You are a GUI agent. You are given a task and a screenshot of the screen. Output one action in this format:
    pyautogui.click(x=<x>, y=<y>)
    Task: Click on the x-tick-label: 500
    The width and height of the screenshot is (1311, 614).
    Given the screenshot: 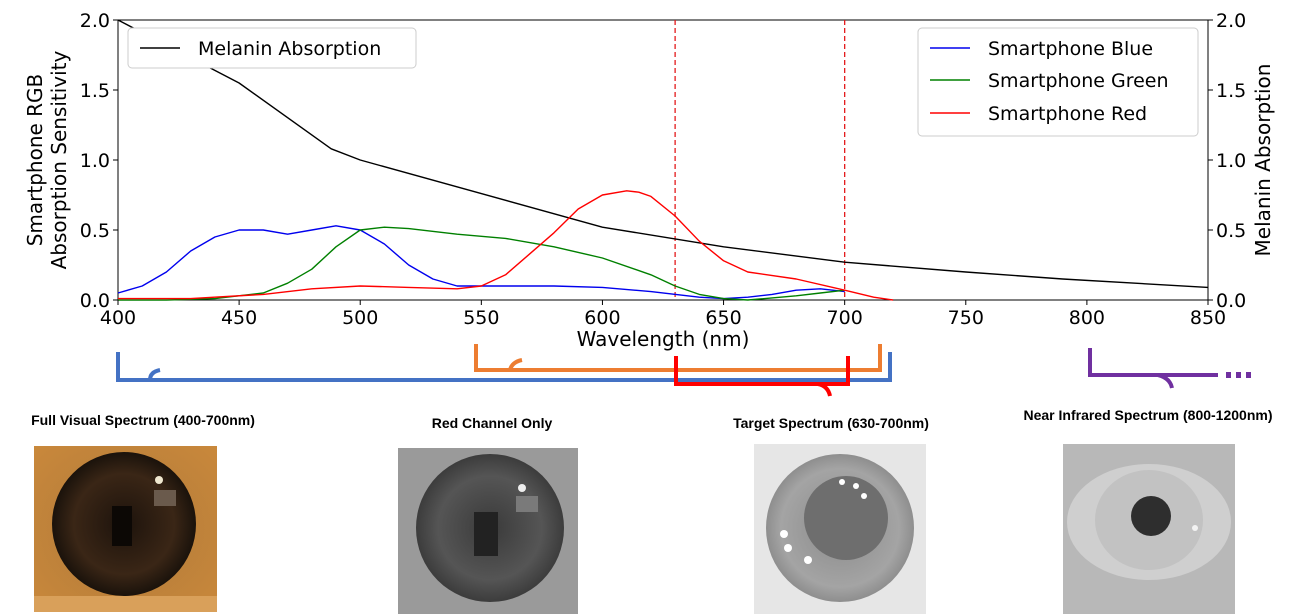 What is the action you would take?
    pyautogui.click(x=360, y=318)
    